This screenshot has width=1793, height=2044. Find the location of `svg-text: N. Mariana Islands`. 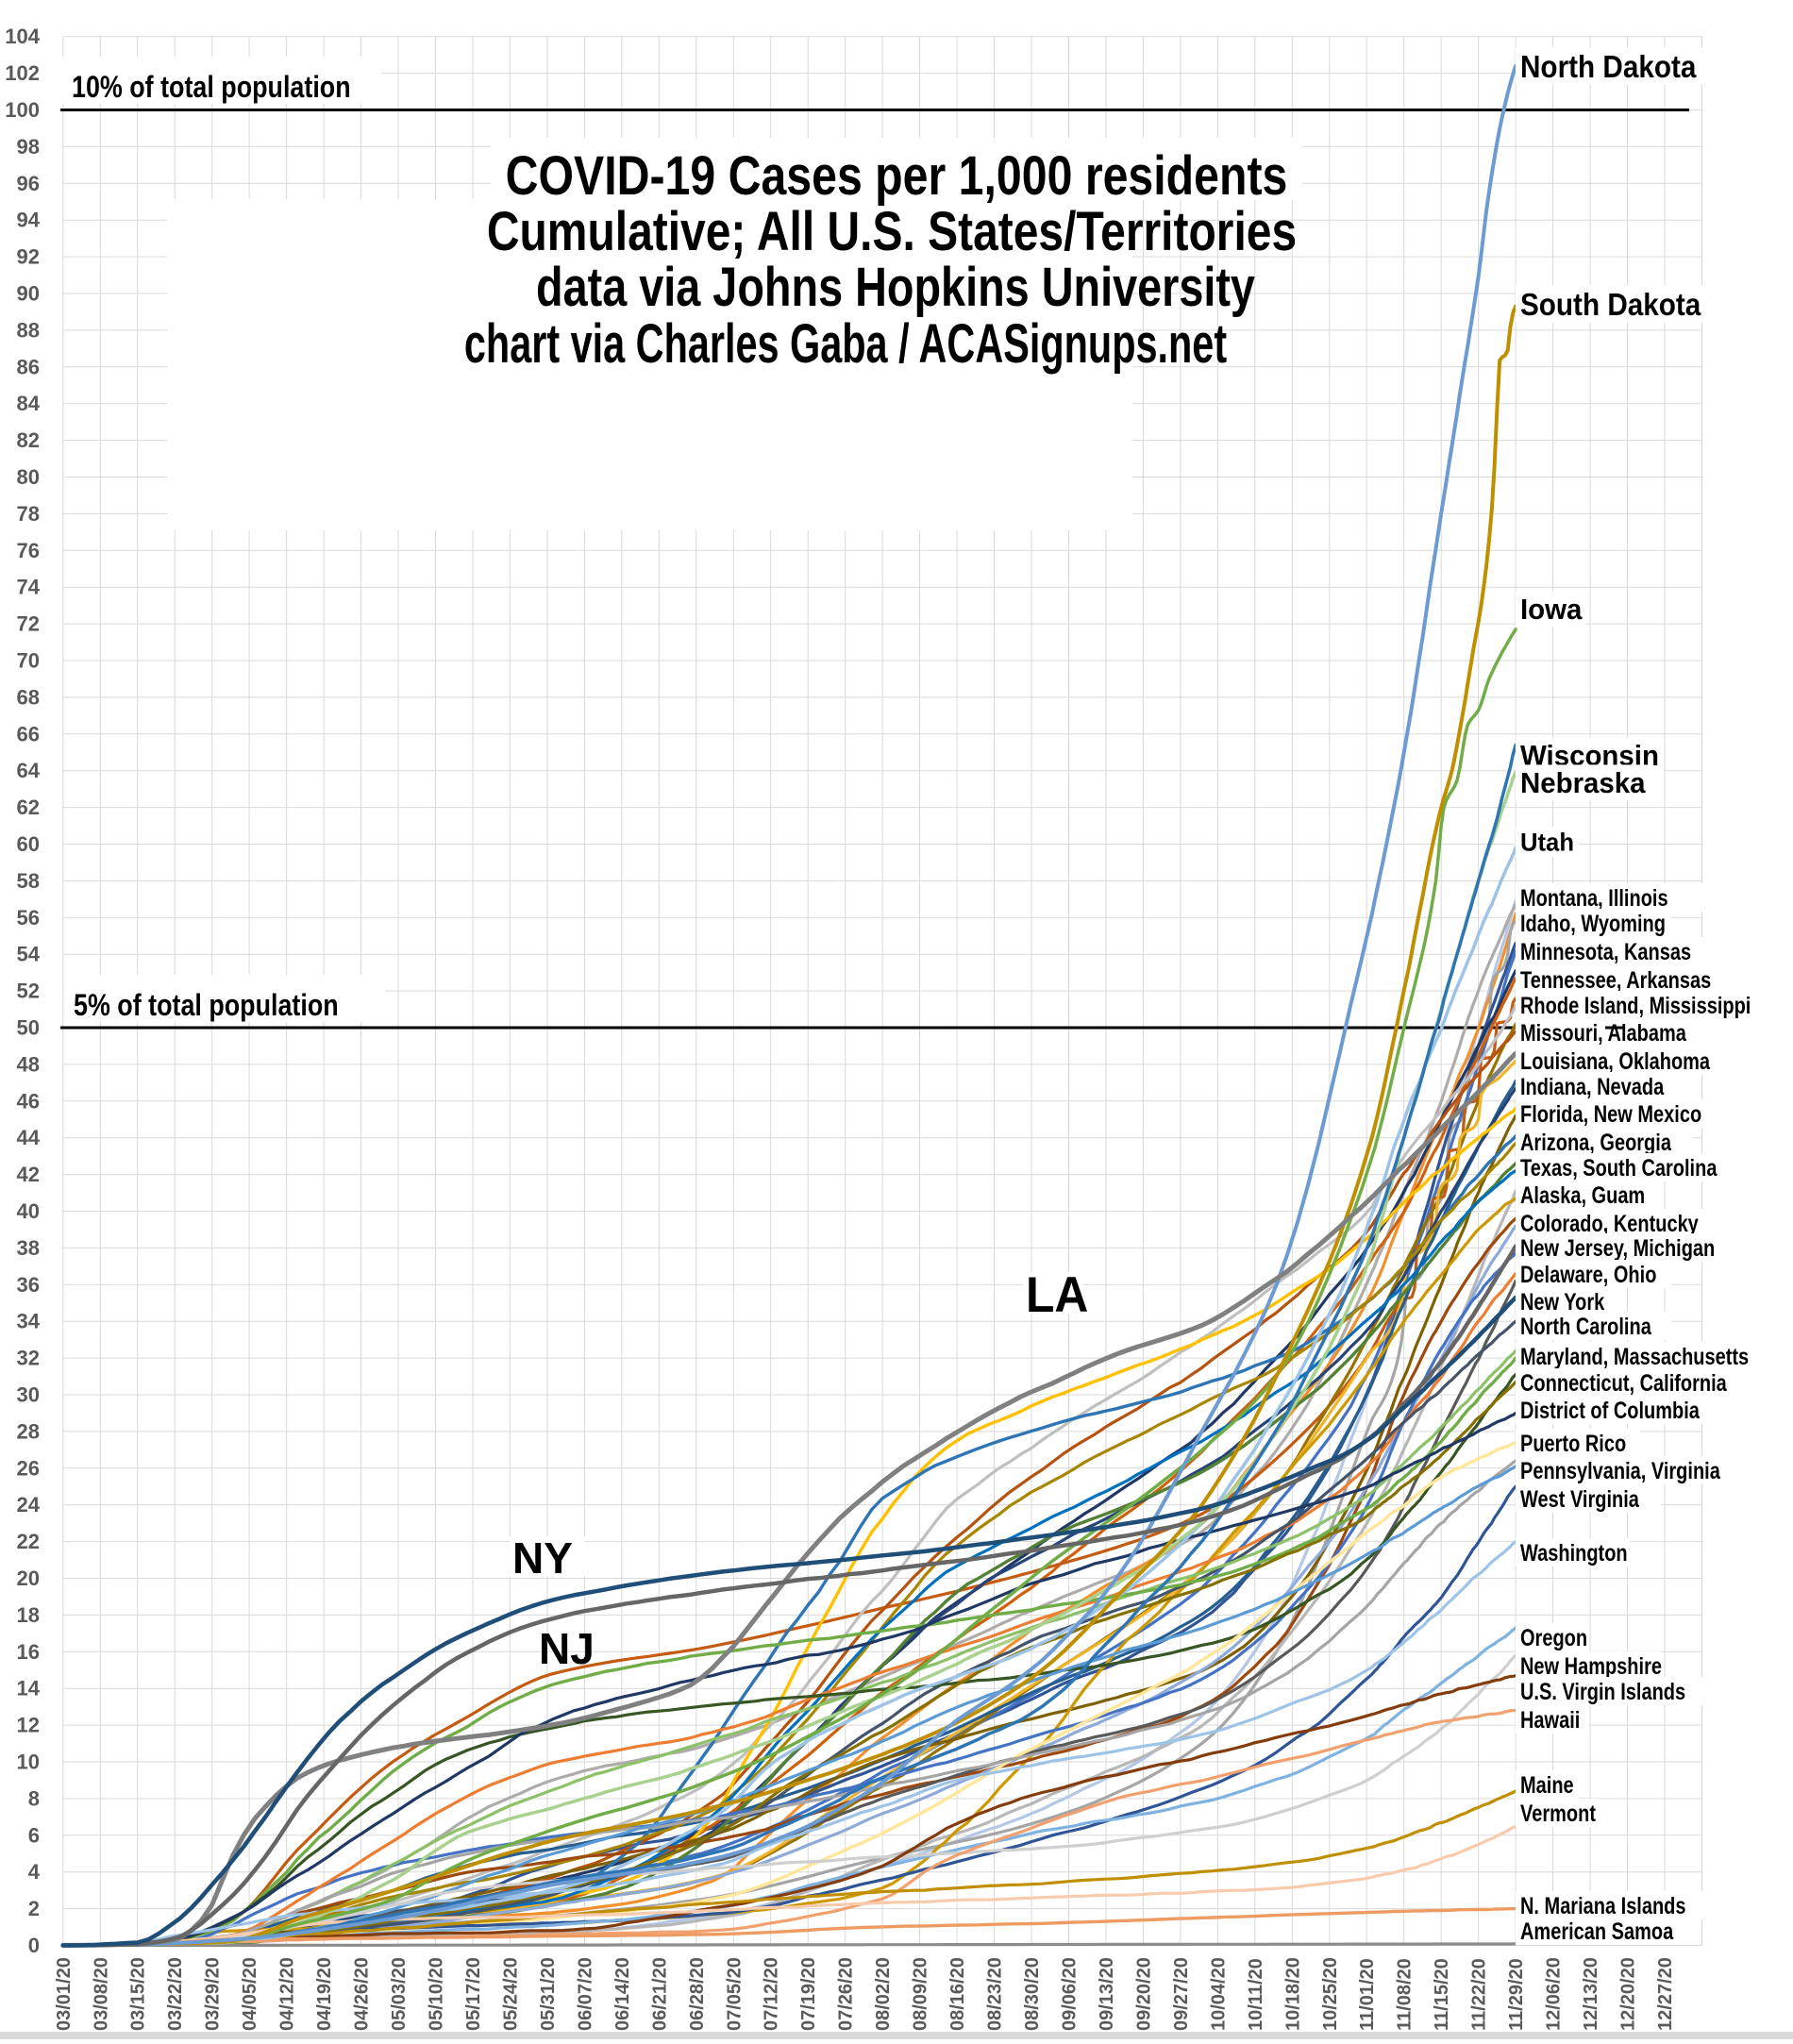

svg-text: N. Mariana Islands is located at coordinates (1603, 1906).